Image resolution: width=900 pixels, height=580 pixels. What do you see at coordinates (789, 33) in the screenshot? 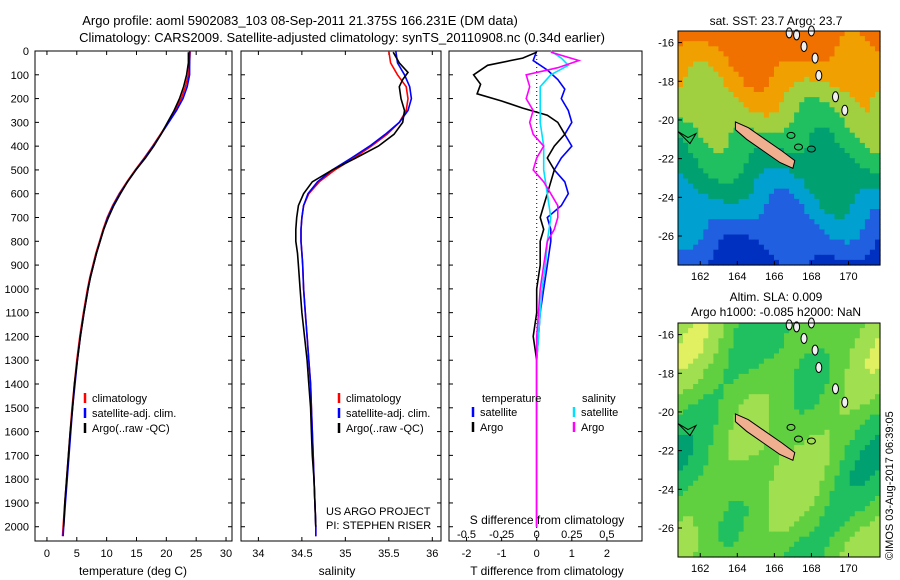
I see `island-outline` at bounding box center [789, 33].